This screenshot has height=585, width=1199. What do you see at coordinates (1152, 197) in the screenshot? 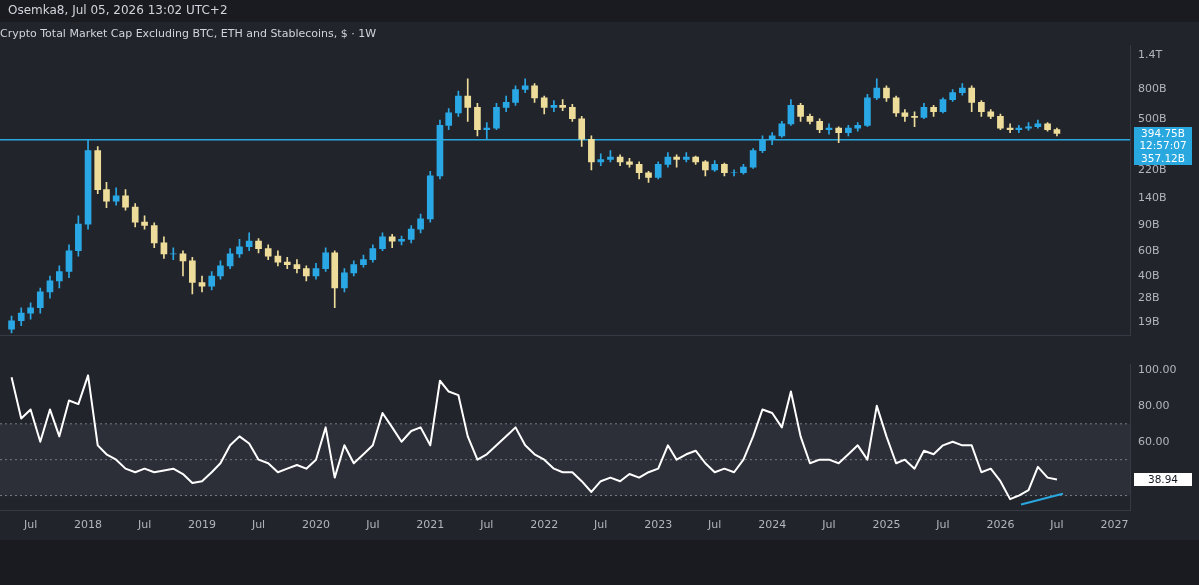
I see `y-tick-label: 140B` at bounding box center [1152, 197].